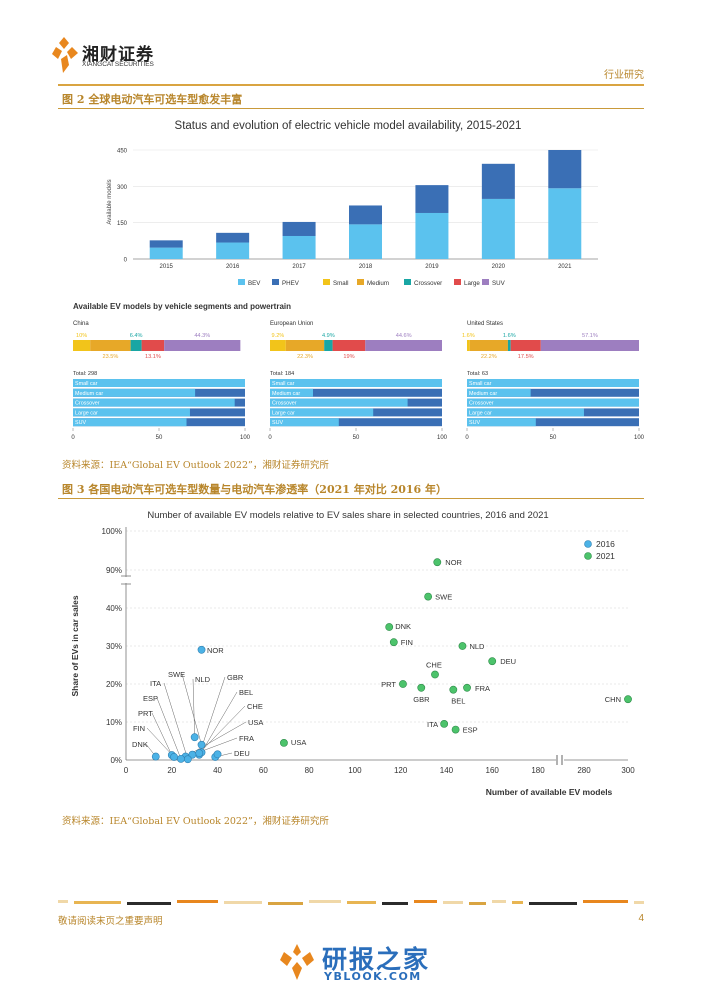 This screenshot has height=991, width=702. I want to click on chart2-x-tick-label: 100, so click(442, 438).